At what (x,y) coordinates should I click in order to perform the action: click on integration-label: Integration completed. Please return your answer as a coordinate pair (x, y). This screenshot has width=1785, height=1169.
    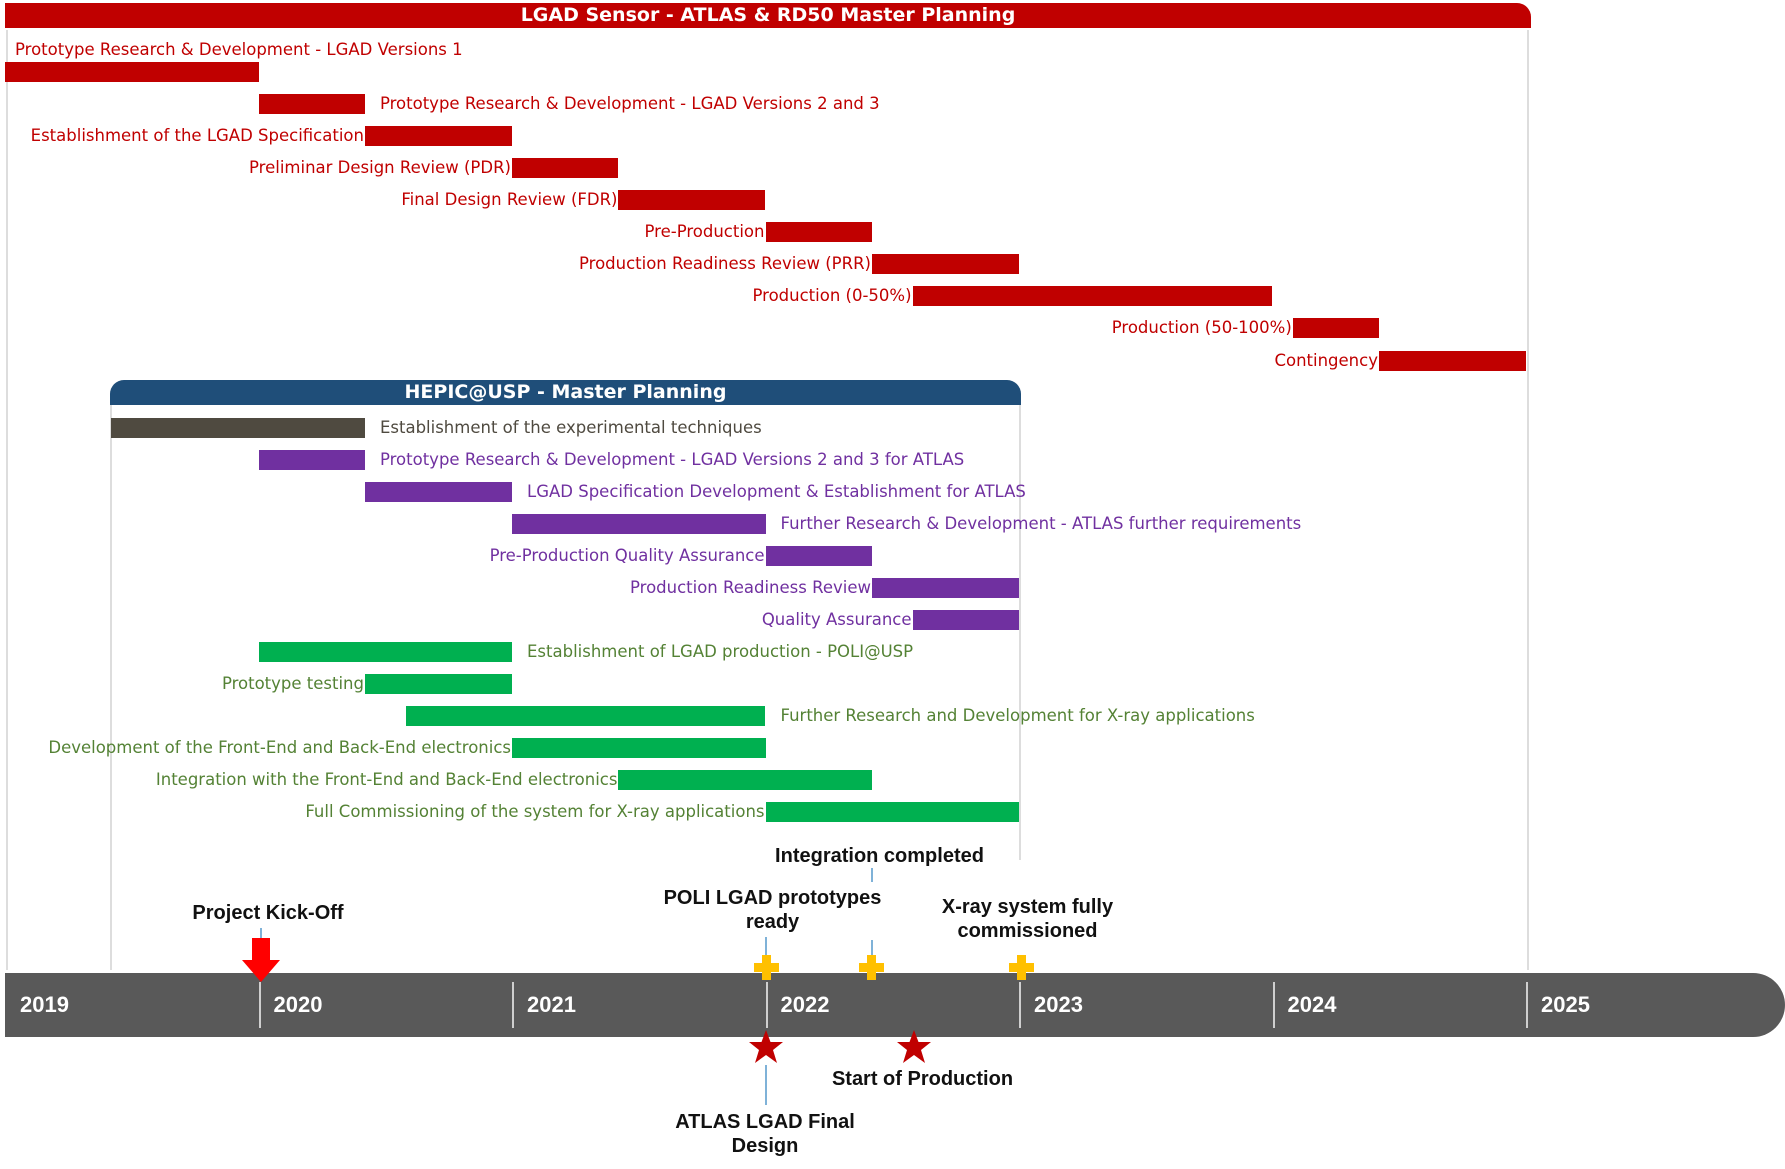
    Looking at the image, I should click on (879, 856).